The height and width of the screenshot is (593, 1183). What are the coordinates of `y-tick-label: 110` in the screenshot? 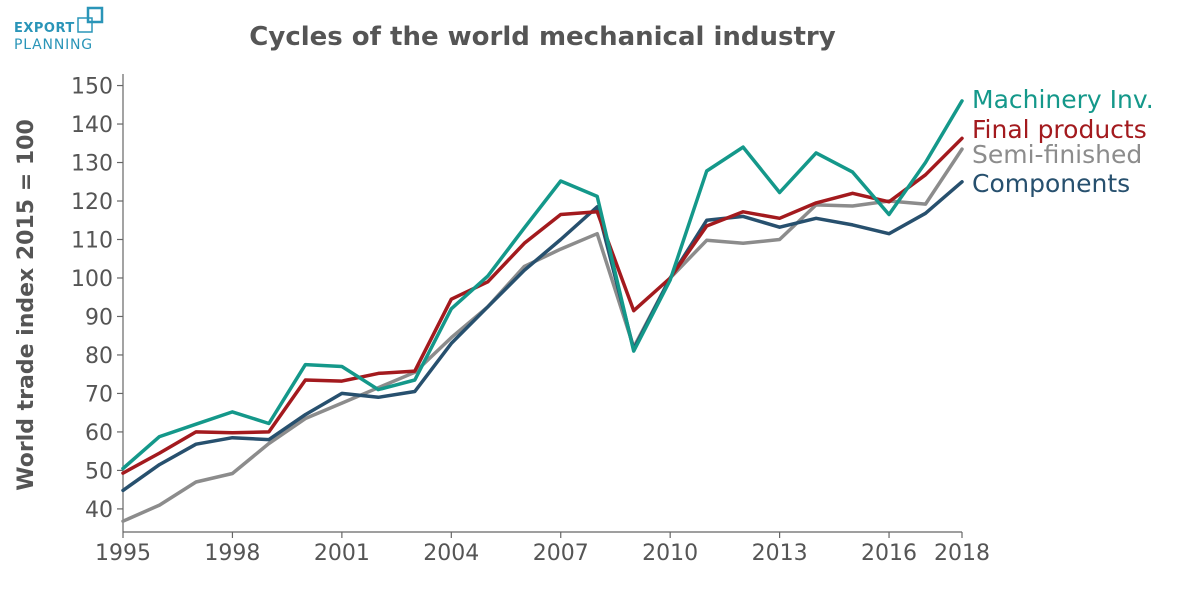 It's located at (92, 240).